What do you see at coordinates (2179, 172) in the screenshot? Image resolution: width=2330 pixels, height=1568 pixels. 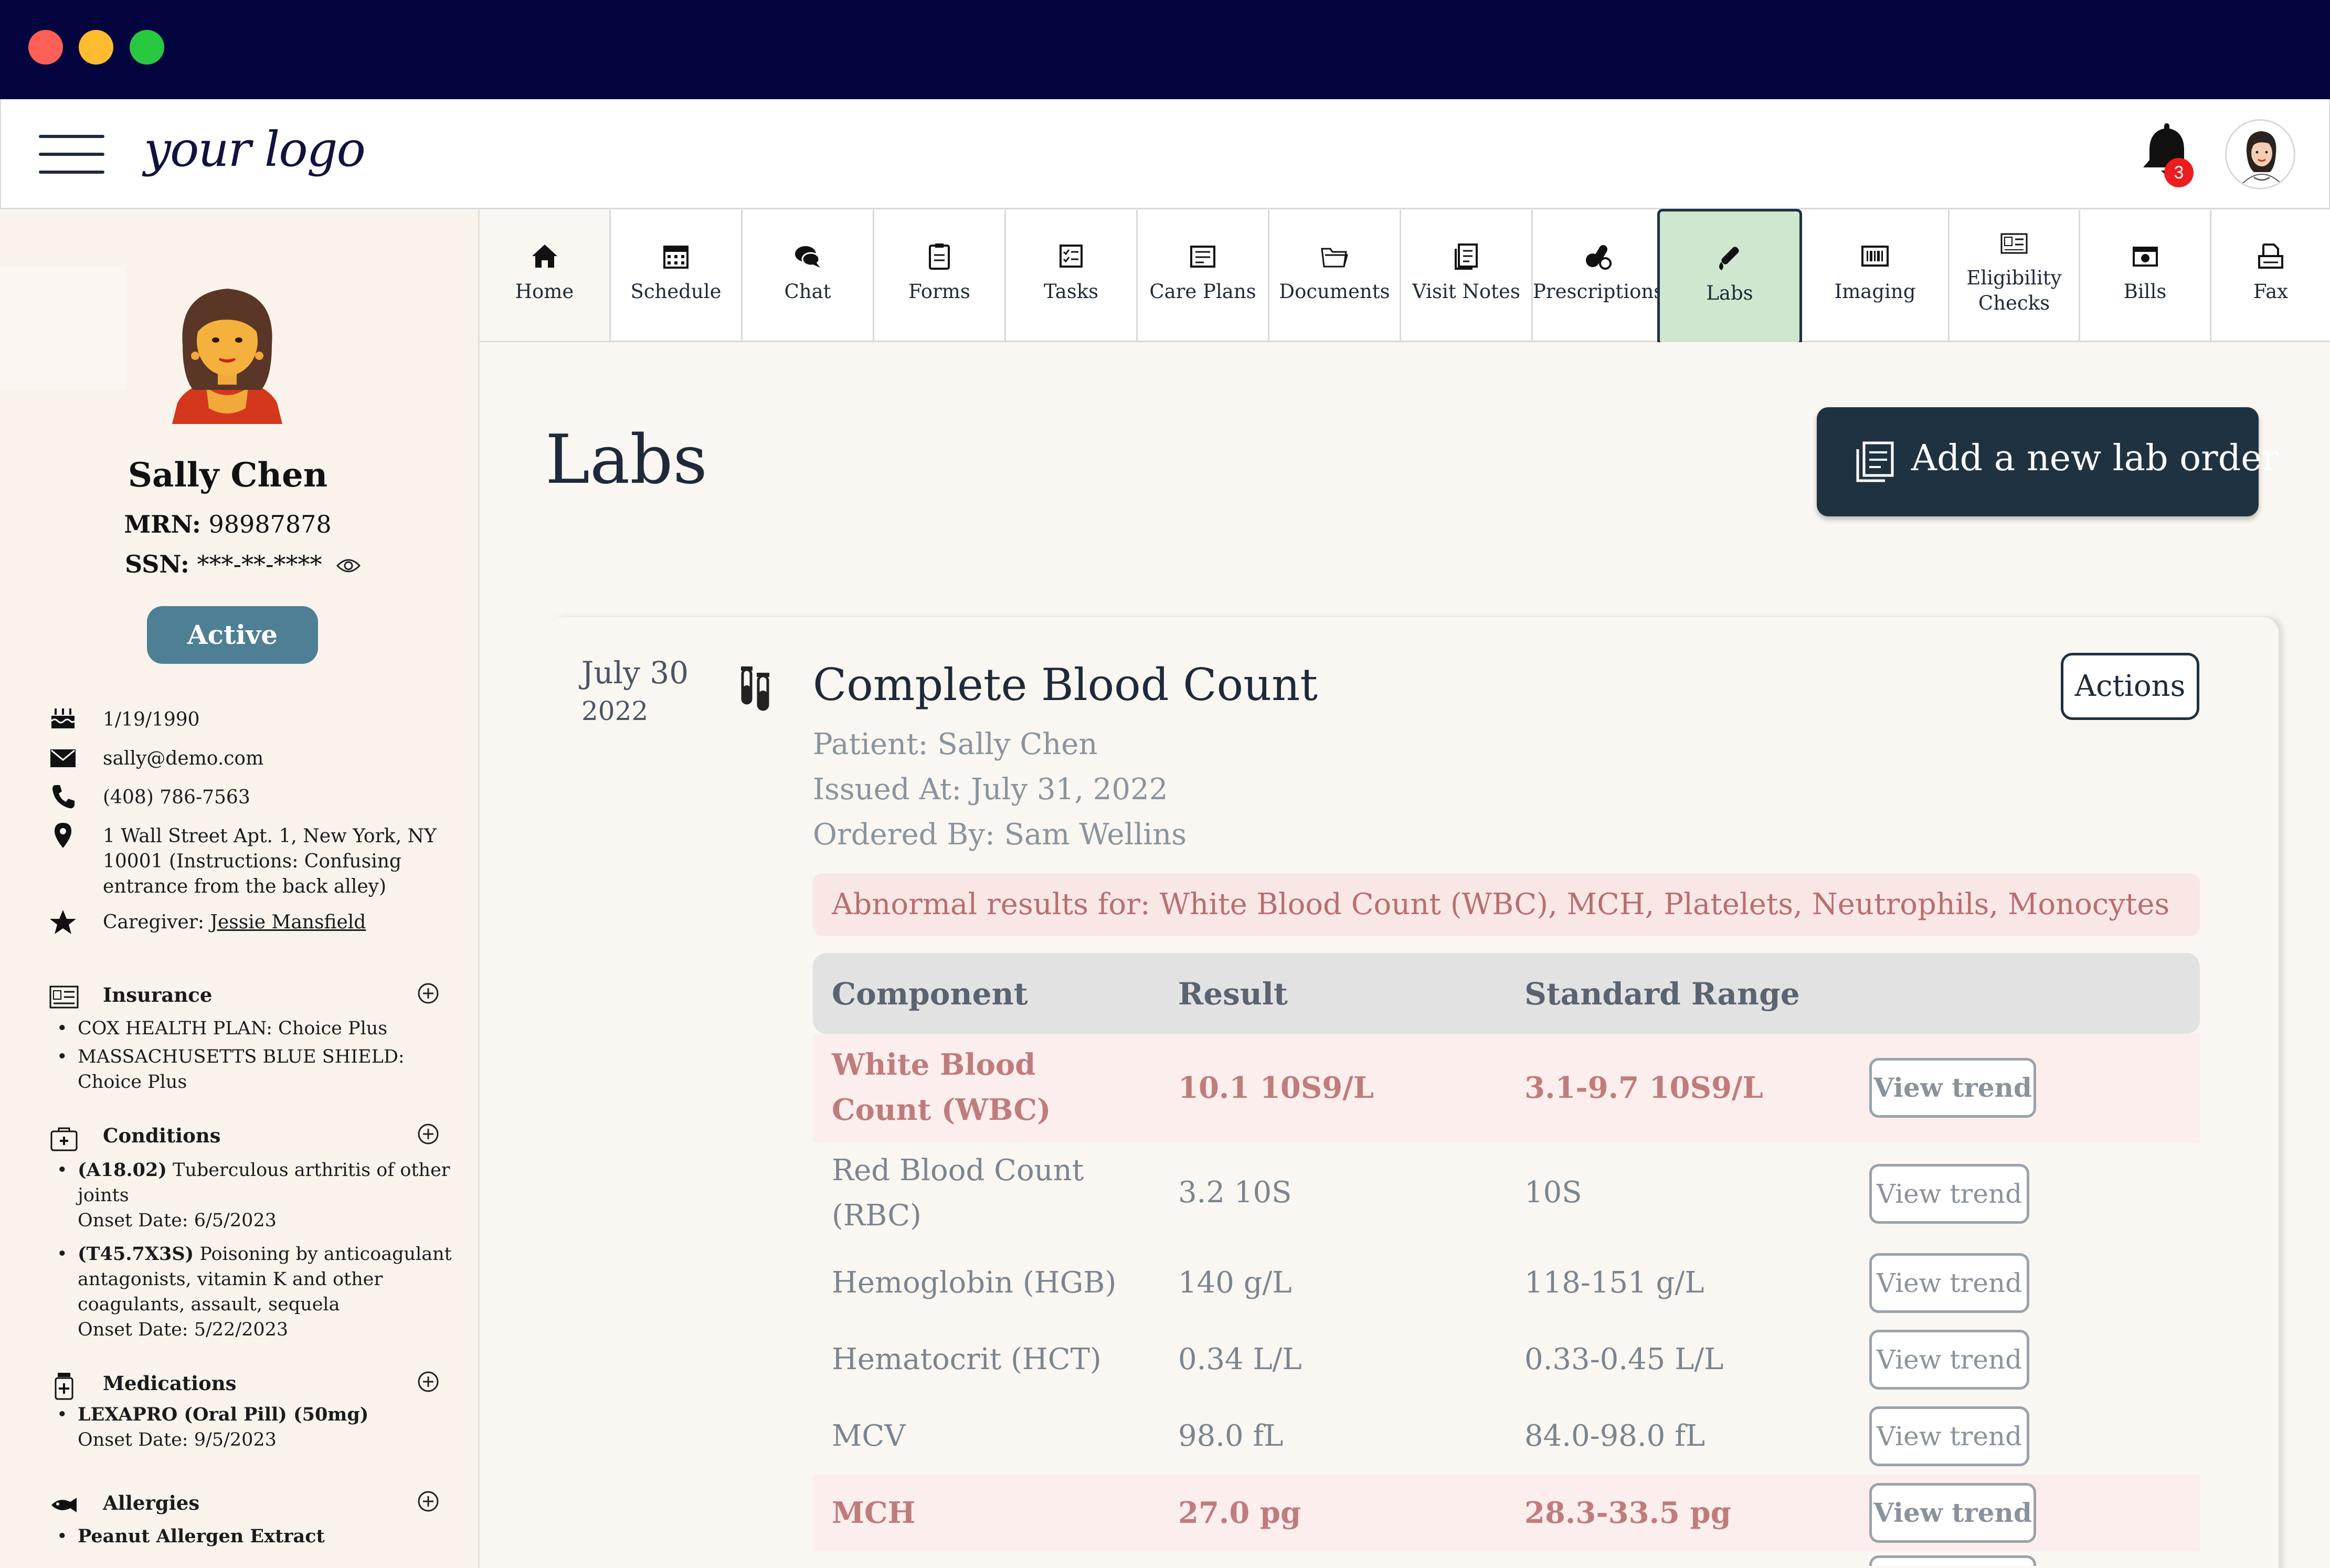 I see `notification-badge: 3` at bounding box center [2179, 172].